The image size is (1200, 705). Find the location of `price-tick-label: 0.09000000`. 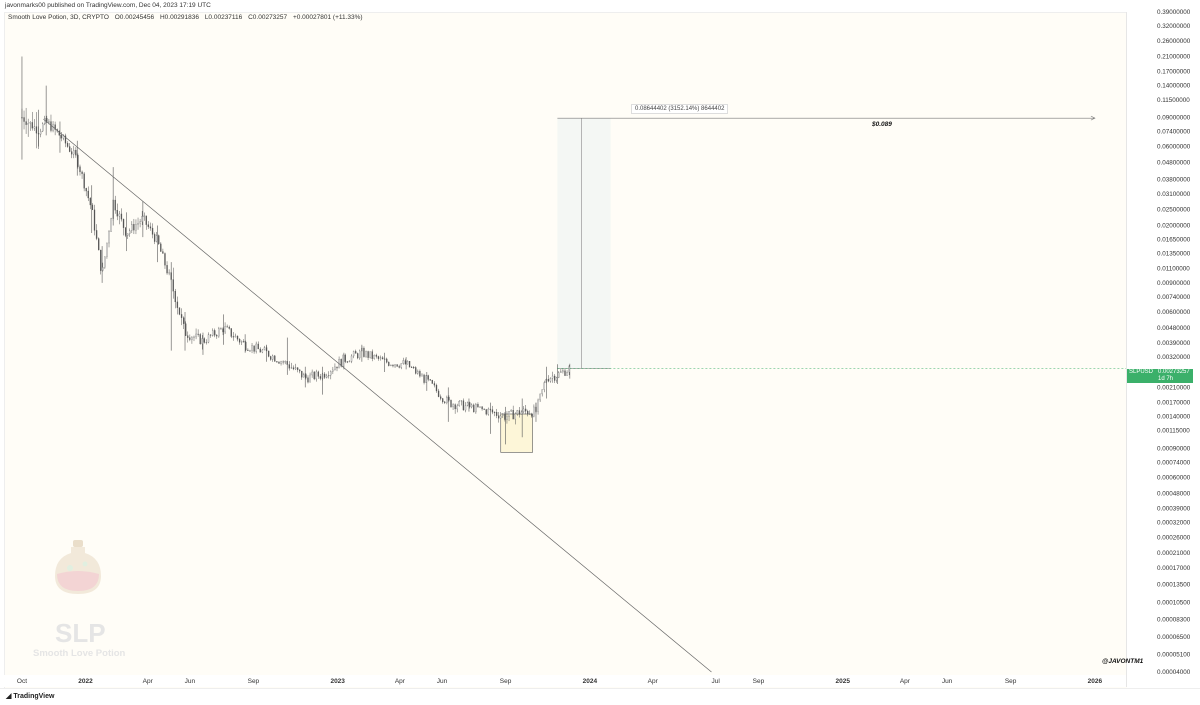

price-tick-label: 0.09000000 is located at coordinates (1174, 117).